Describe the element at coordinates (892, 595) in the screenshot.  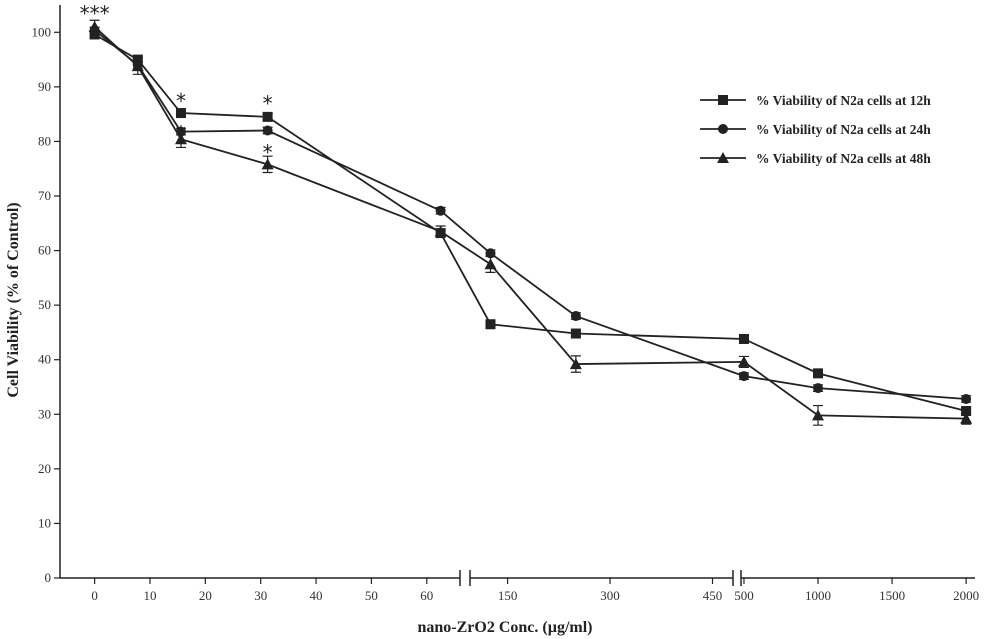
I see `x-tick-label: 1500` at that location.